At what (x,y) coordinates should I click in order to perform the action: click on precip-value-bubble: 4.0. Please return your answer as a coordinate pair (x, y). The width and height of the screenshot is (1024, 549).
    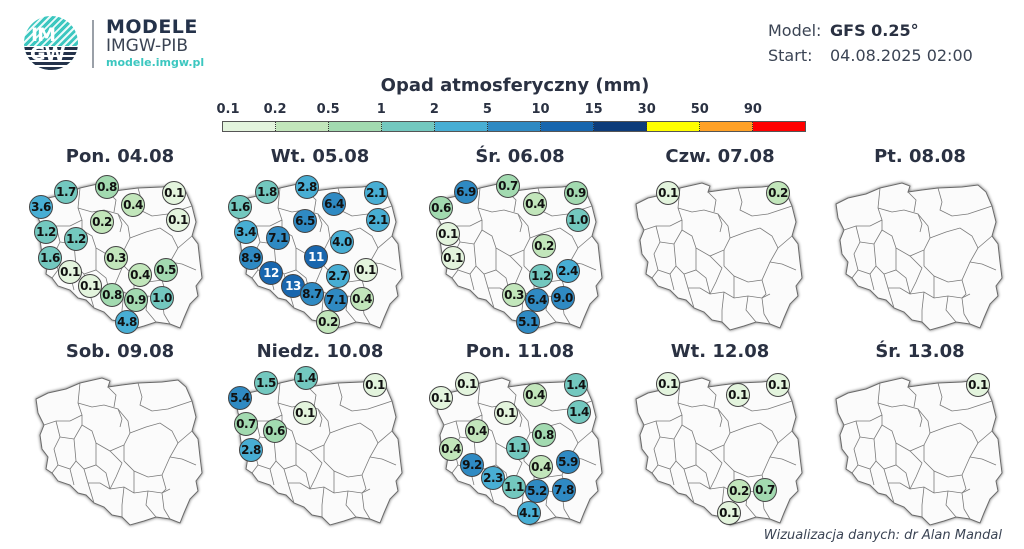
    Looking at the image, I should click on (342, 242).